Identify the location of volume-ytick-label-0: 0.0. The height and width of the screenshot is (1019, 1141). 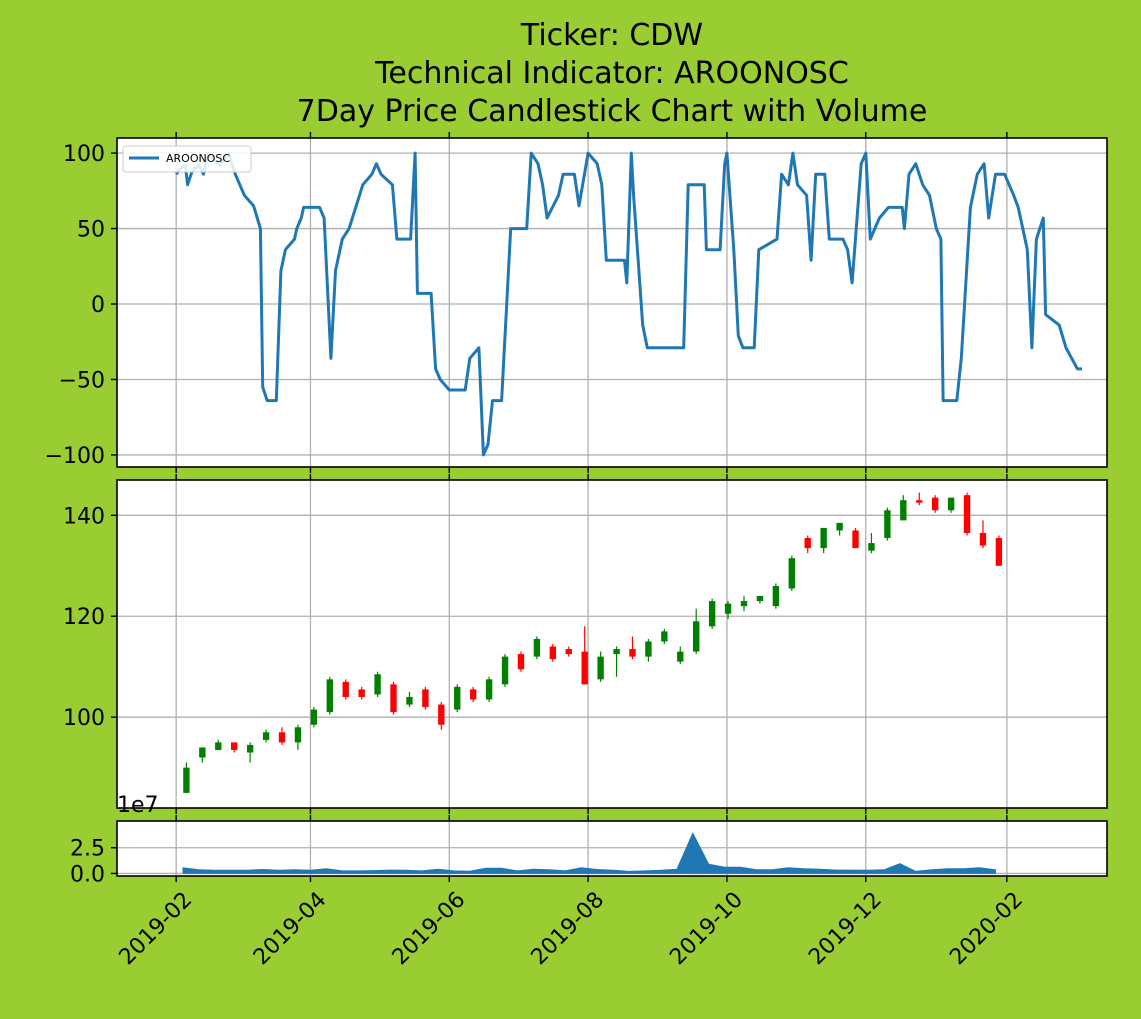
(87, 874).